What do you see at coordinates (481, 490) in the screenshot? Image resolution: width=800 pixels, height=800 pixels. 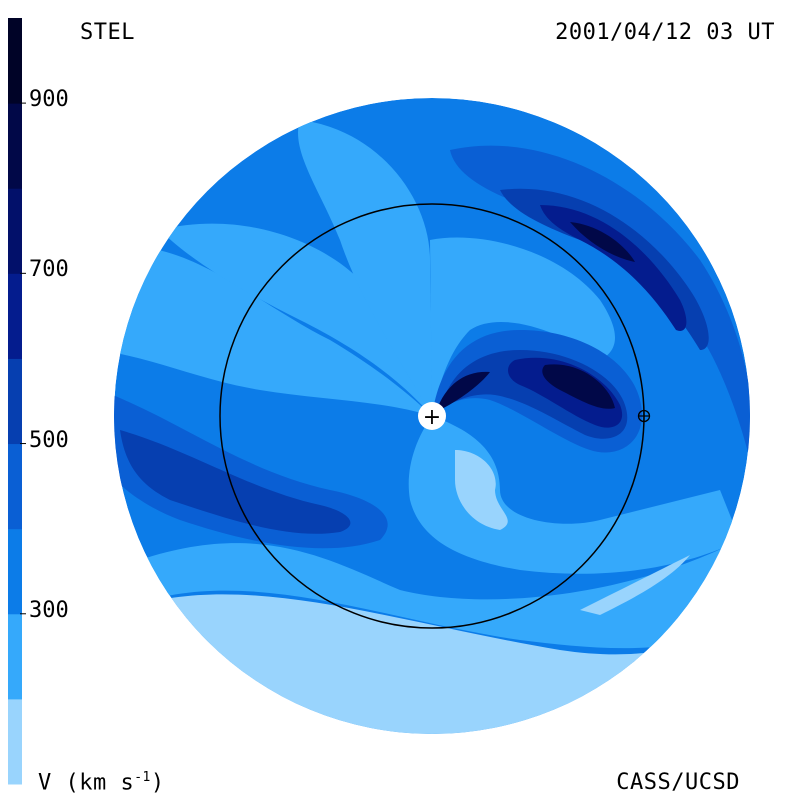 I see `slowest-wind-patch-south` at bounding box center [481, 490].